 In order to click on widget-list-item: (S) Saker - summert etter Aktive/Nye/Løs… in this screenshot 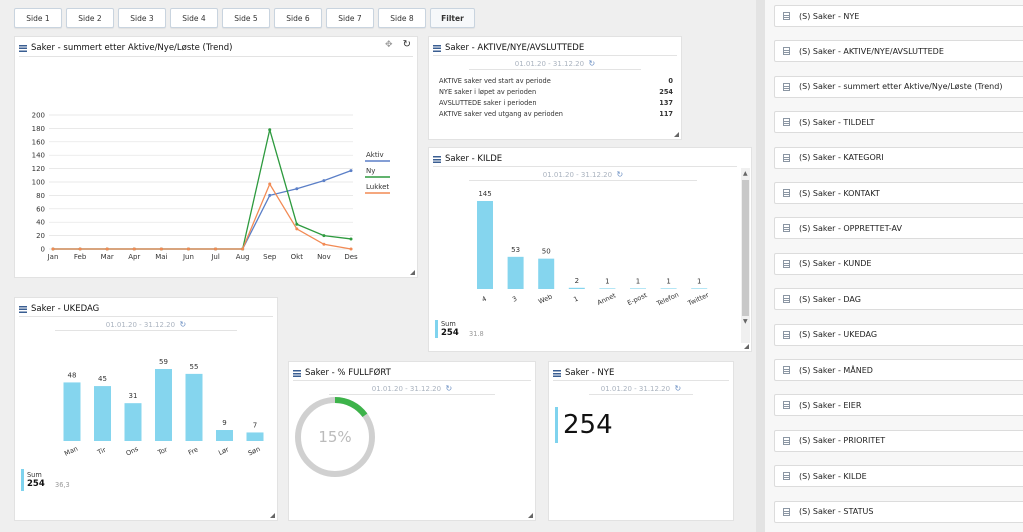, I will do `click(898, 86)`.